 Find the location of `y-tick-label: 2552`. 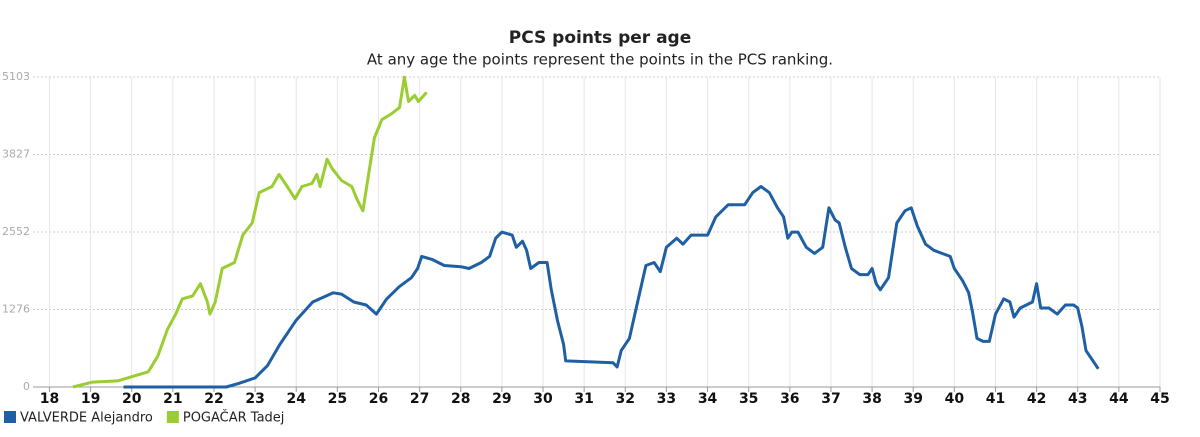

y-tick-label: 2552 is located at coordinates (16, 231).